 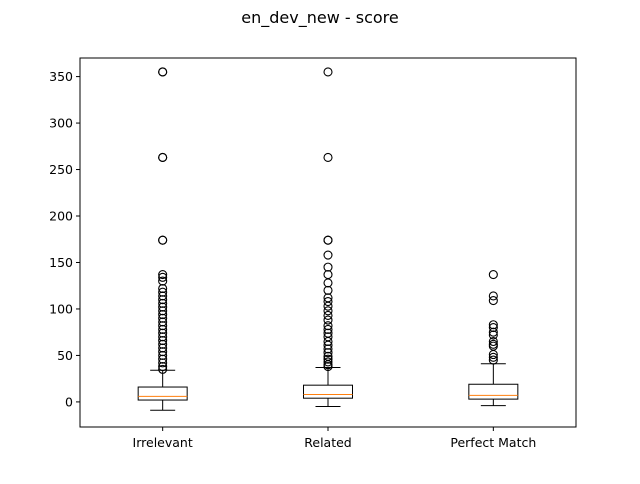 What do you see at coordinates (327, 442) in the screenshot?
I see `x-tick-label: Related` at bounding box center [327, 442].